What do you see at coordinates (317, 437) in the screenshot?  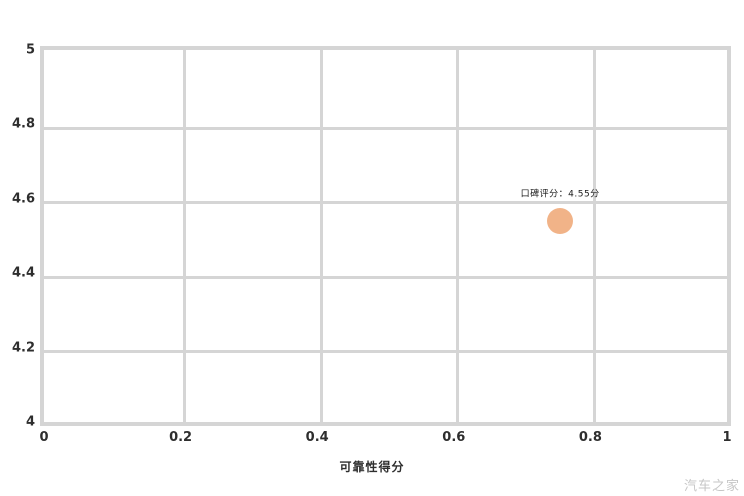 I see `x-tick-label-0.4: 0.4` at bounding box center [317, 437].